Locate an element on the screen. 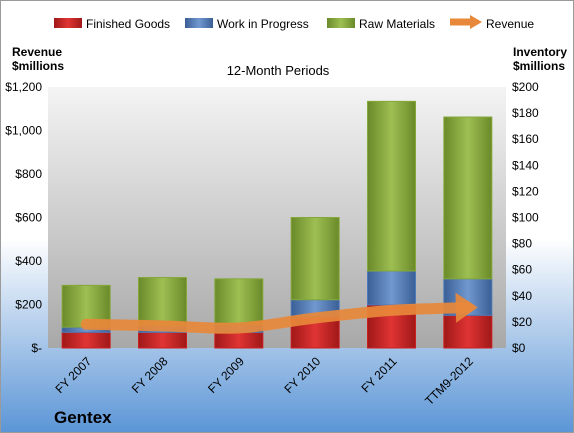  bar-finished-goods-ttm9-2012 is located at coordinates (468, 331).